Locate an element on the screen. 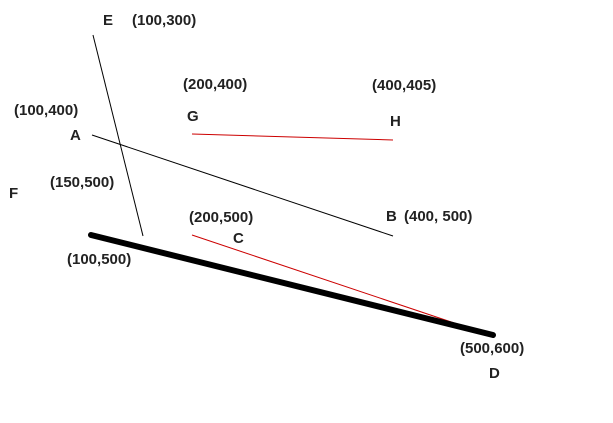  point-label-f: F is located at coordinates (13, 193).